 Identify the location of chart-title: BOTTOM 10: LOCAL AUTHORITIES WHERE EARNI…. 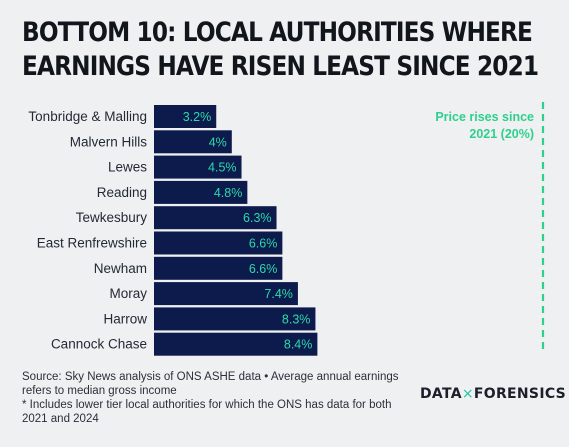
(280, 50).